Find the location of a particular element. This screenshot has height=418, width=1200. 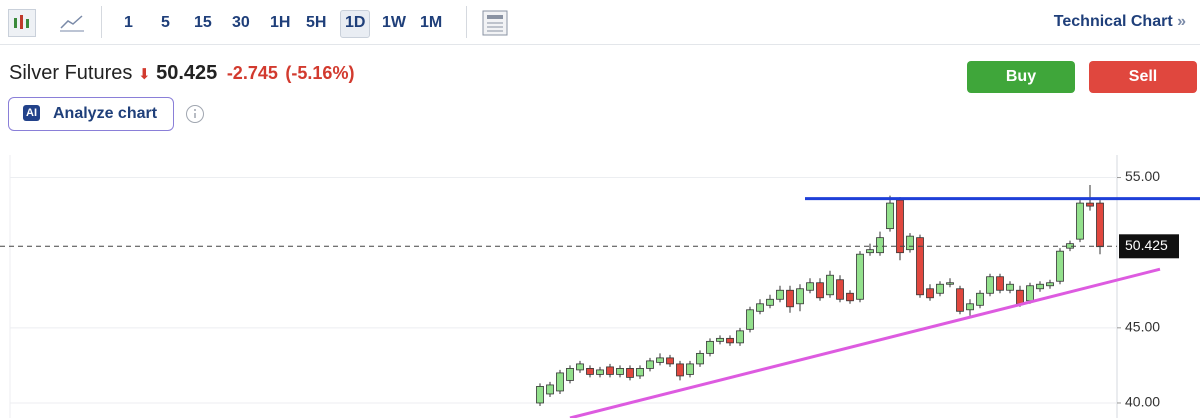

interval-button: 30 is located at coordinates (241, 22).